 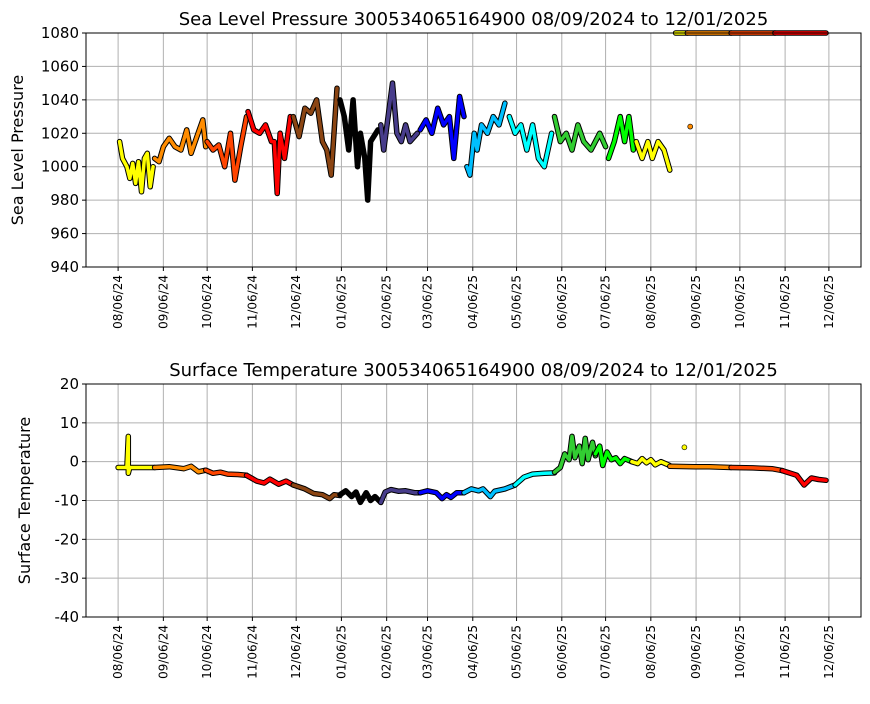 I want to click on y-tick-label: -40, so click(x=67, y=617).